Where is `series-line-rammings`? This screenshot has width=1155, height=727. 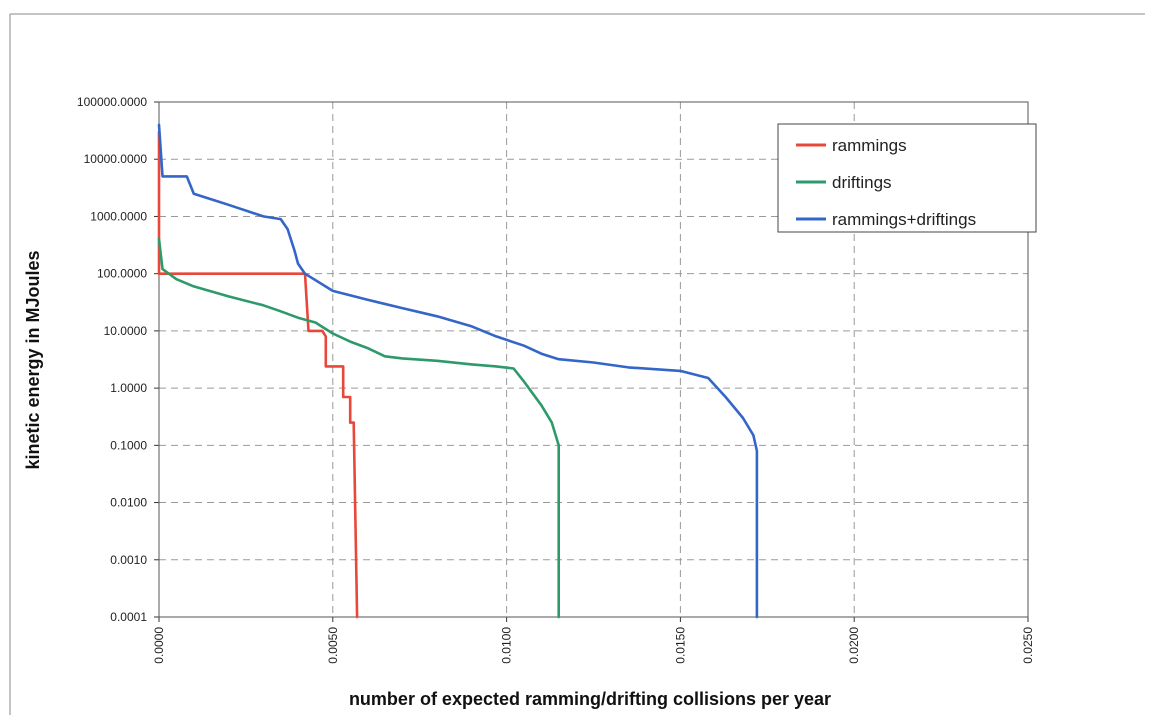
series-line-rammings is located at coordinates (258, 374).